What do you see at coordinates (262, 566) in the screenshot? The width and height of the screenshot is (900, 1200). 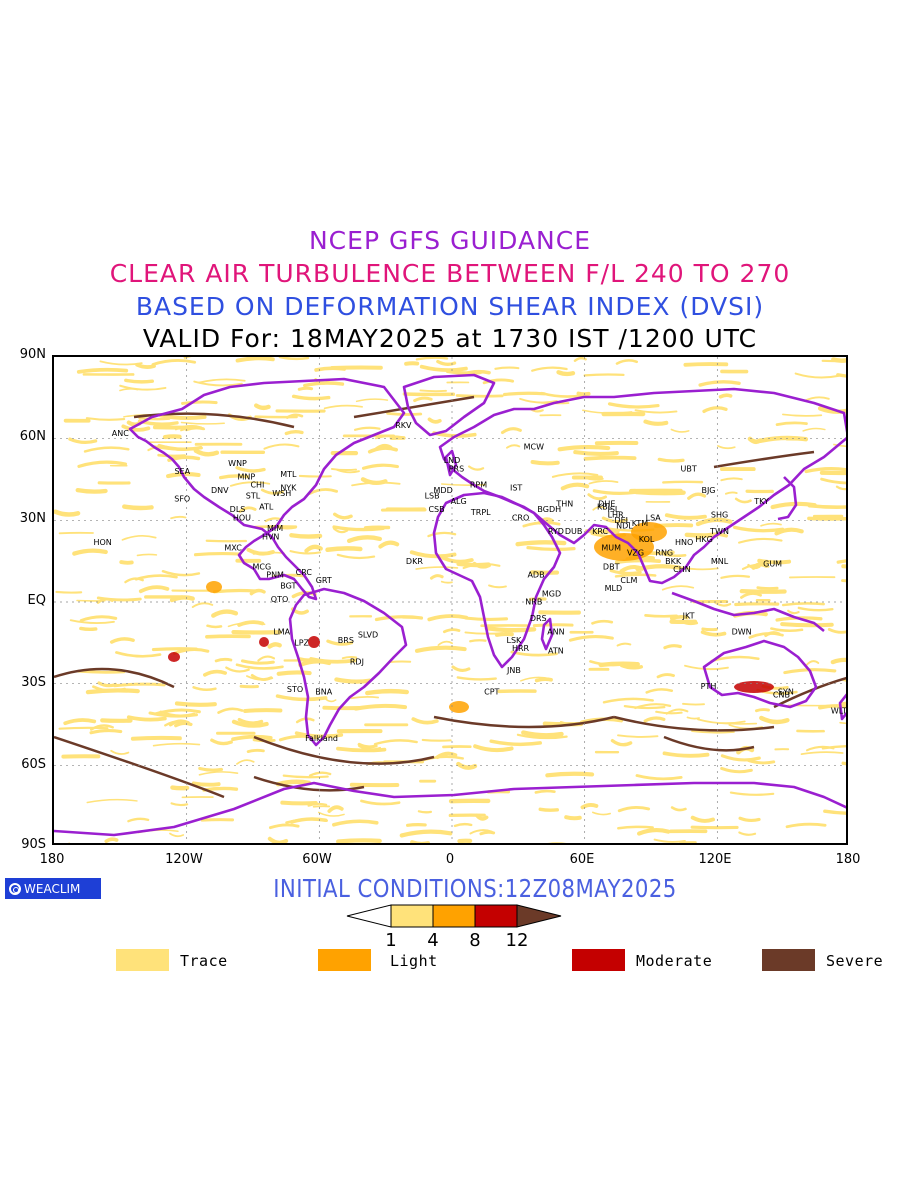 I see `station-label: MCG` at bounding box center [262, 566].